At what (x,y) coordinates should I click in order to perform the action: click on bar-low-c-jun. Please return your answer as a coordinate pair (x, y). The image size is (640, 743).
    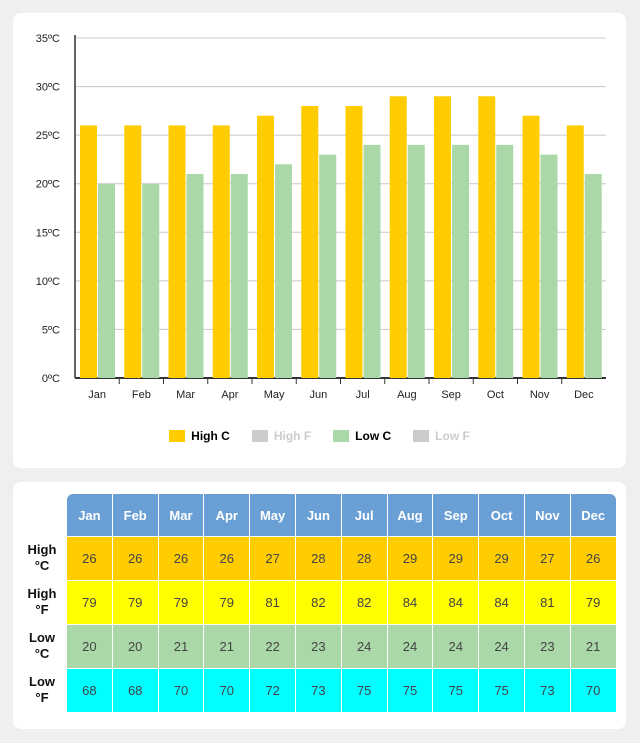
    Looking at the image, I should click on (328, 266).